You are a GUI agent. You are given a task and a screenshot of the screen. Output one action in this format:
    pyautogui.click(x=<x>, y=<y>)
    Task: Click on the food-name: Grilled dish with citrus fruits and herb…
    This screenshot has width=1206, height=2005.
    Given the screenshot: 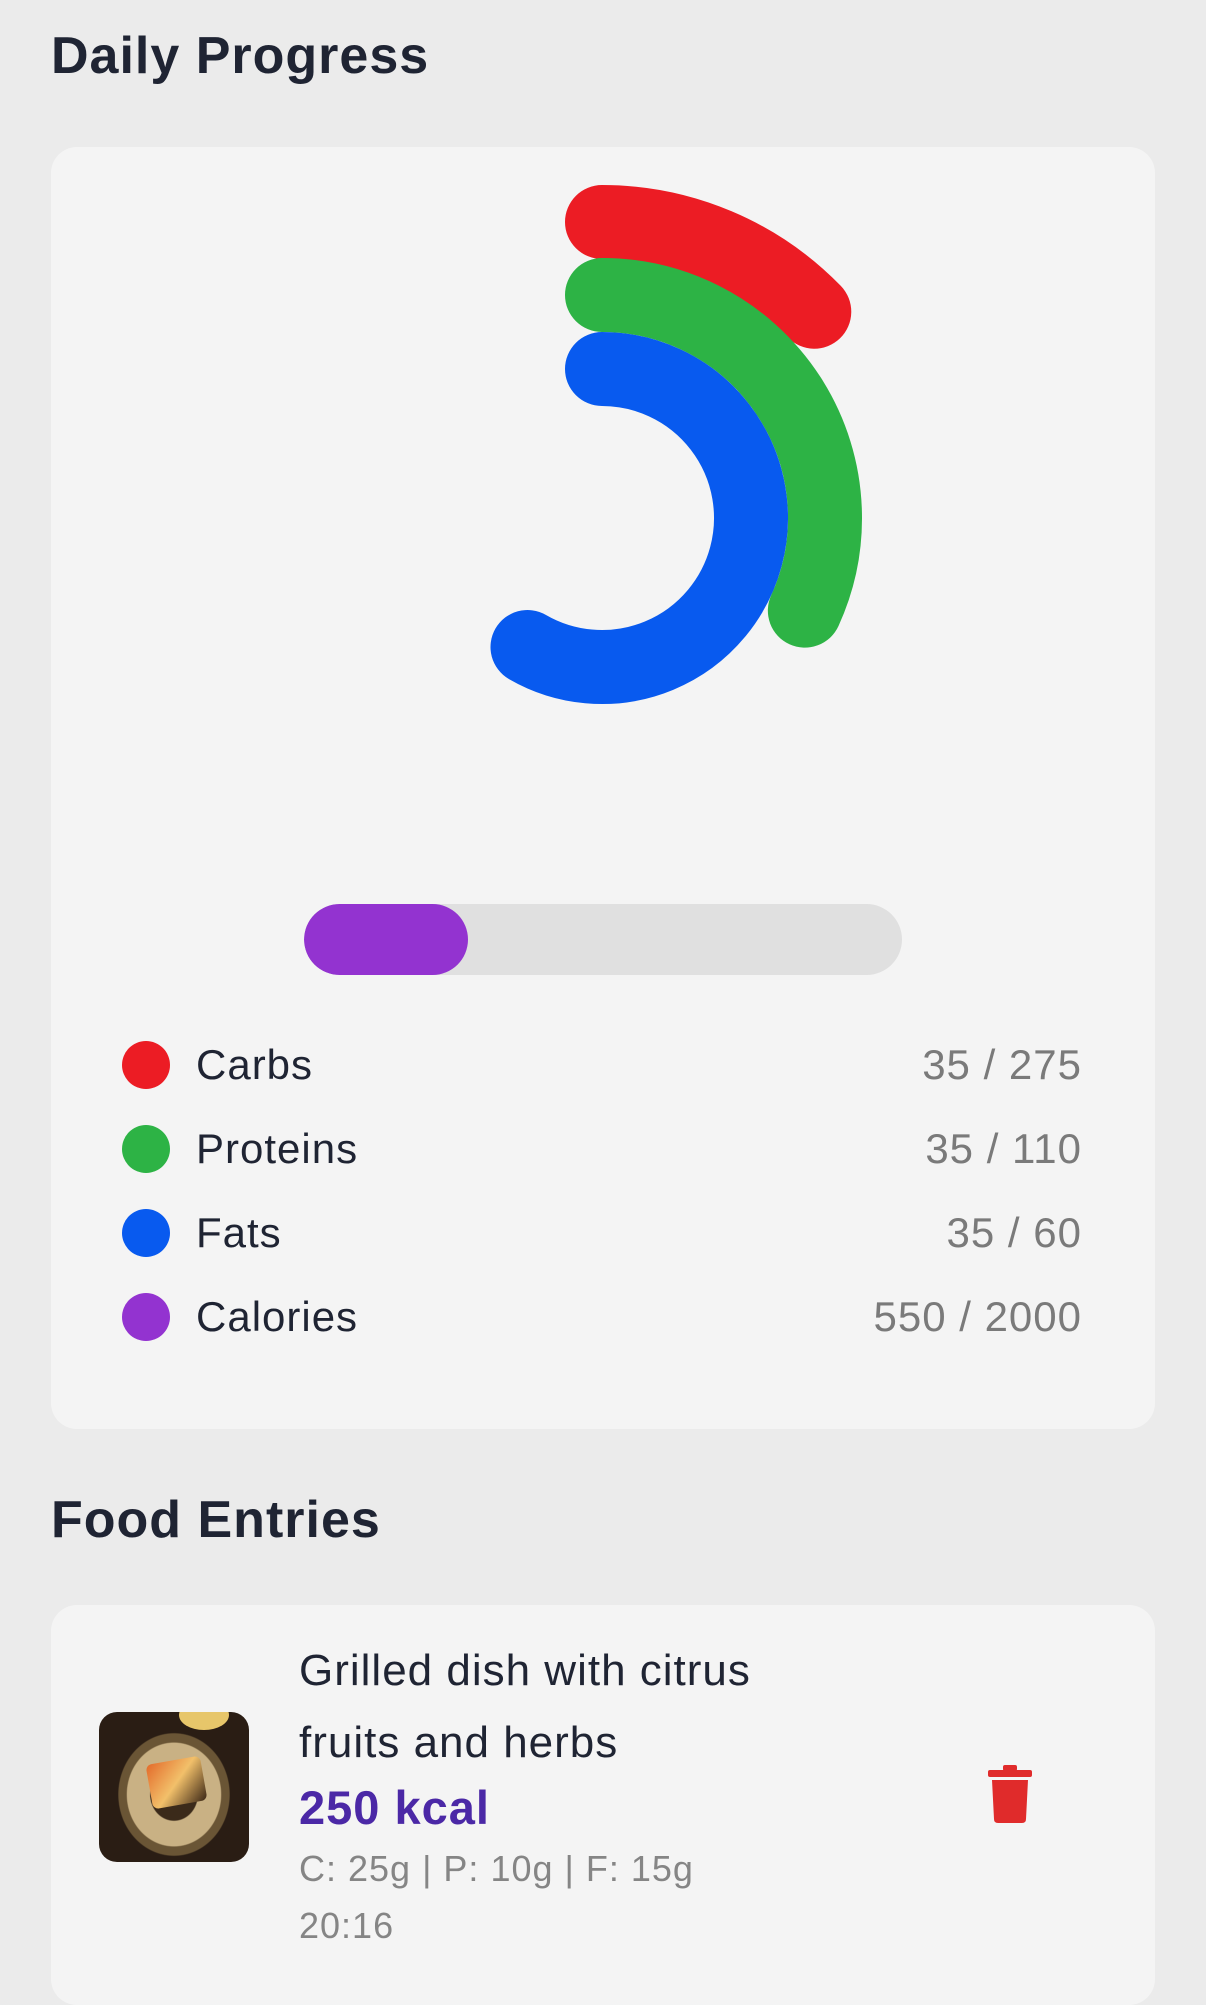 What is the action you would take?
    pyautogui.click(x=525, y=1706)
    